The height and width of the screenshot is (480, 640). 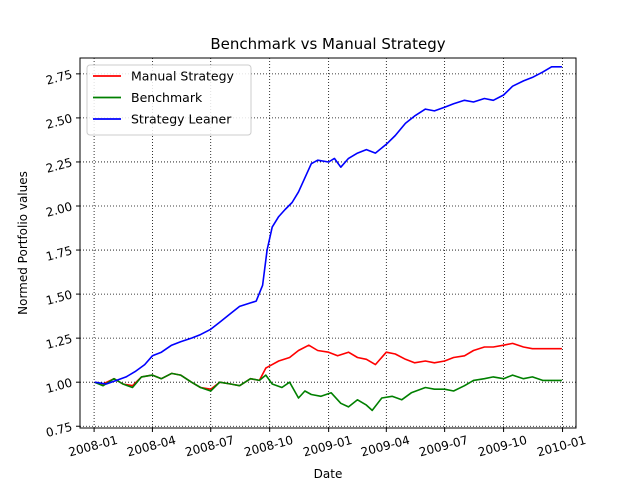 What do you see at coordinates (58, 77) in the screenshot?
I see `y-tick-label: 2.75` at bounding box center [58, 77].